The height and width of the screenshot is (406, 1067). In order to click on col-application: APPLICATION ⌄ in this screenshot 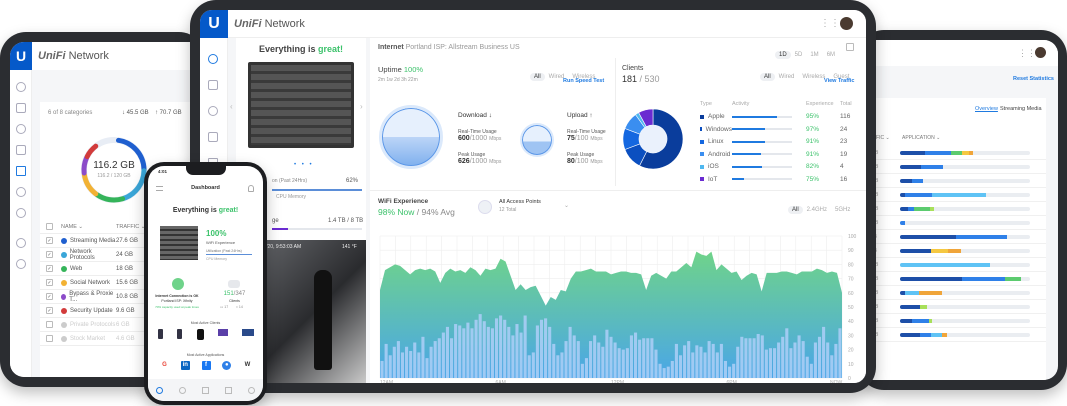, I will do `click(921, 138)`.